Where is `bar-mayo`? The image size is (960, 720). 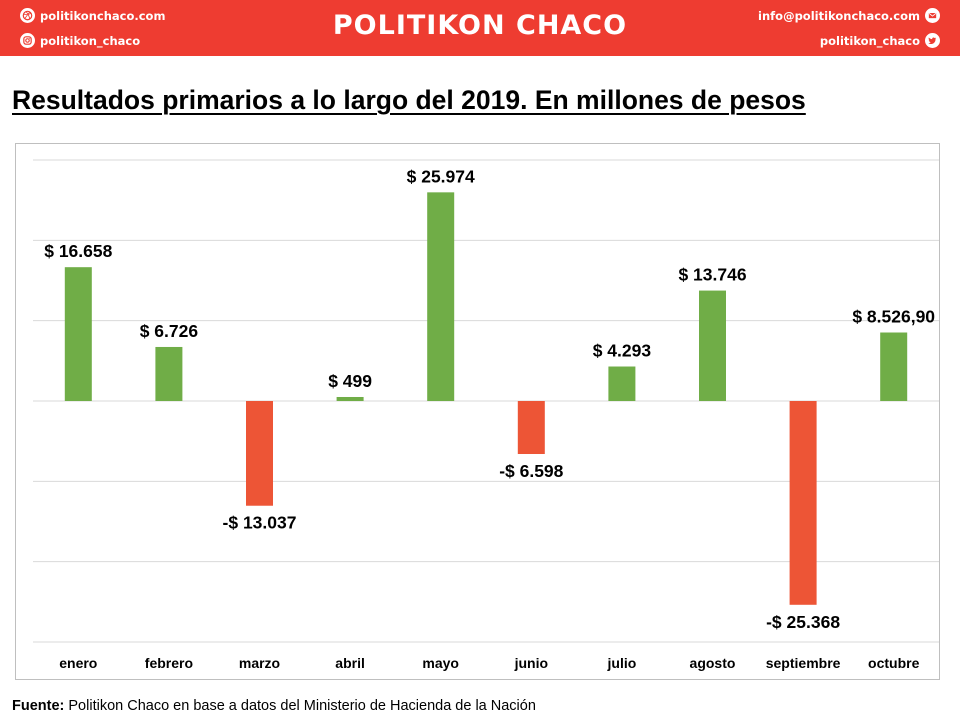
bar-mayo is located at coordinates (441, 296).